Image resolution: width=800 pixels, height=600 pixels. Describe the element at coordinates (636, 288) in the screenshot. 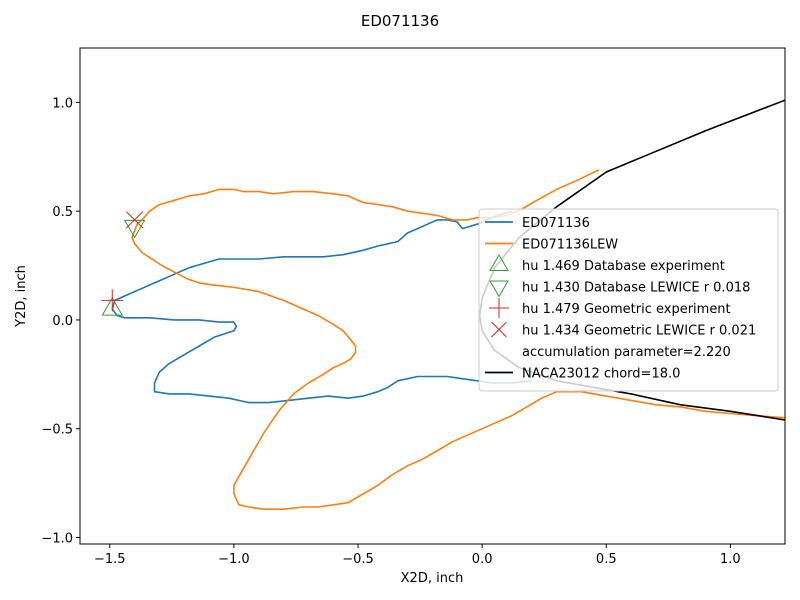

I see `legend-label: hu 1.430 Database LEWICE r 0.018` at that location.